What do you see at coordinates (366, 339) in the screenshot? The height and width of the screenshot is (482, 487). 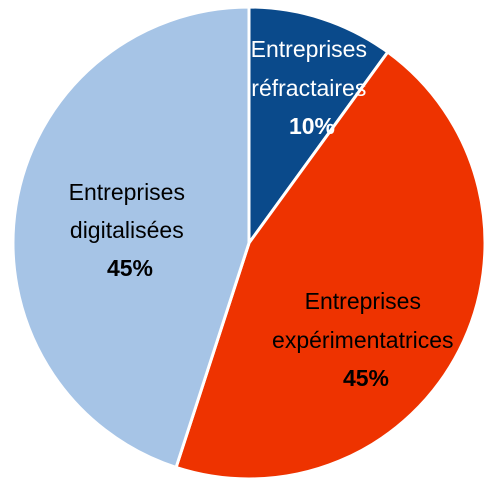 I see `slice-label-experimentatrices: Entreprises expérimentatrices 45%` at bounding box center [366, 339].